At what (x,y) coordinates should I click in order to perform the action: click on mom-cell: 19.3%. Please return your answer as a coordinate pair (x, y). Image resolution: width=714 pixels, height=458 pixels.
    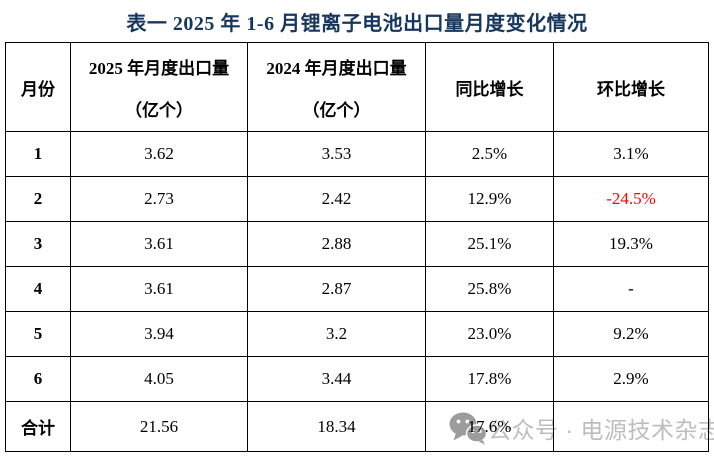
    Looking at the image, I should click on (631, 244).